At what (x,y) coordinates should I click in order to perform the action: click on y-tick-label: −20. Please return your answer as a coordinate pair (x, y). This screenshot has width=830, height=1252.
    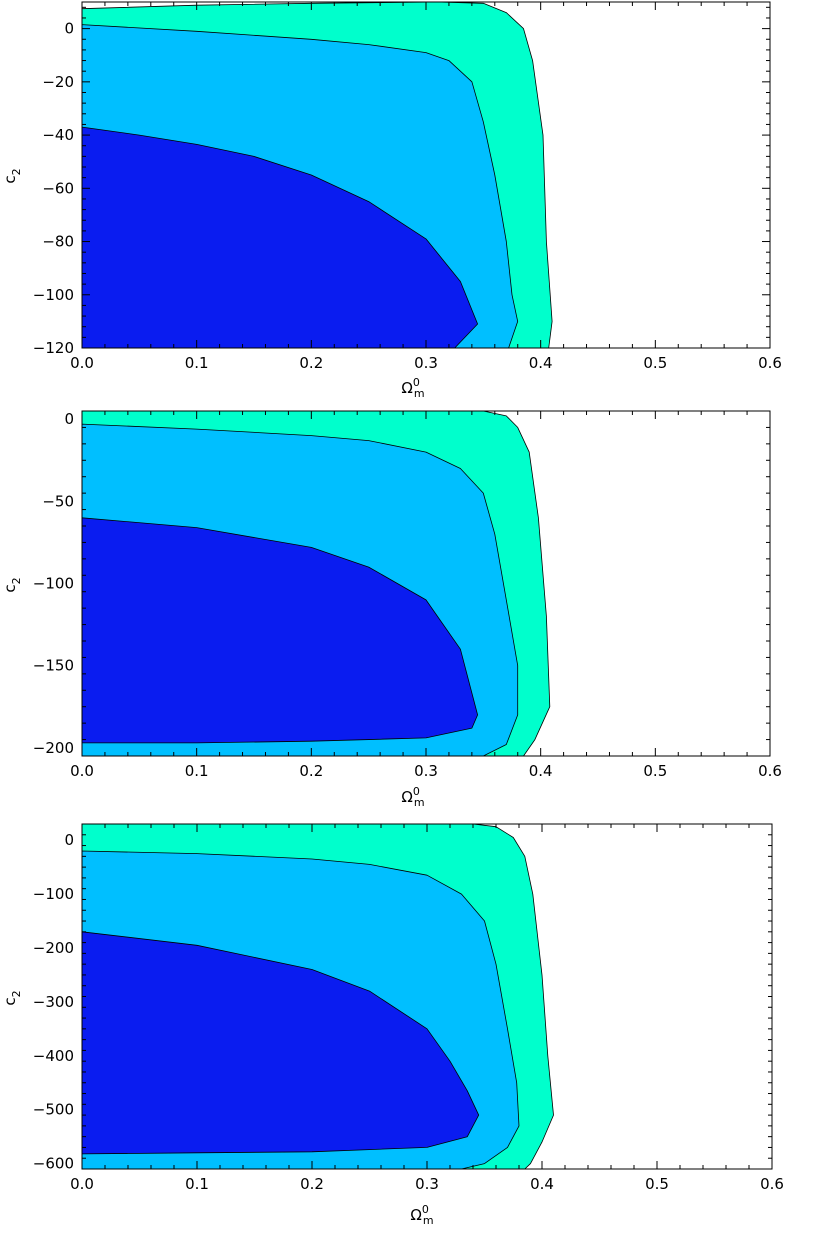
    Looking at the image, I should click on (58, 82).